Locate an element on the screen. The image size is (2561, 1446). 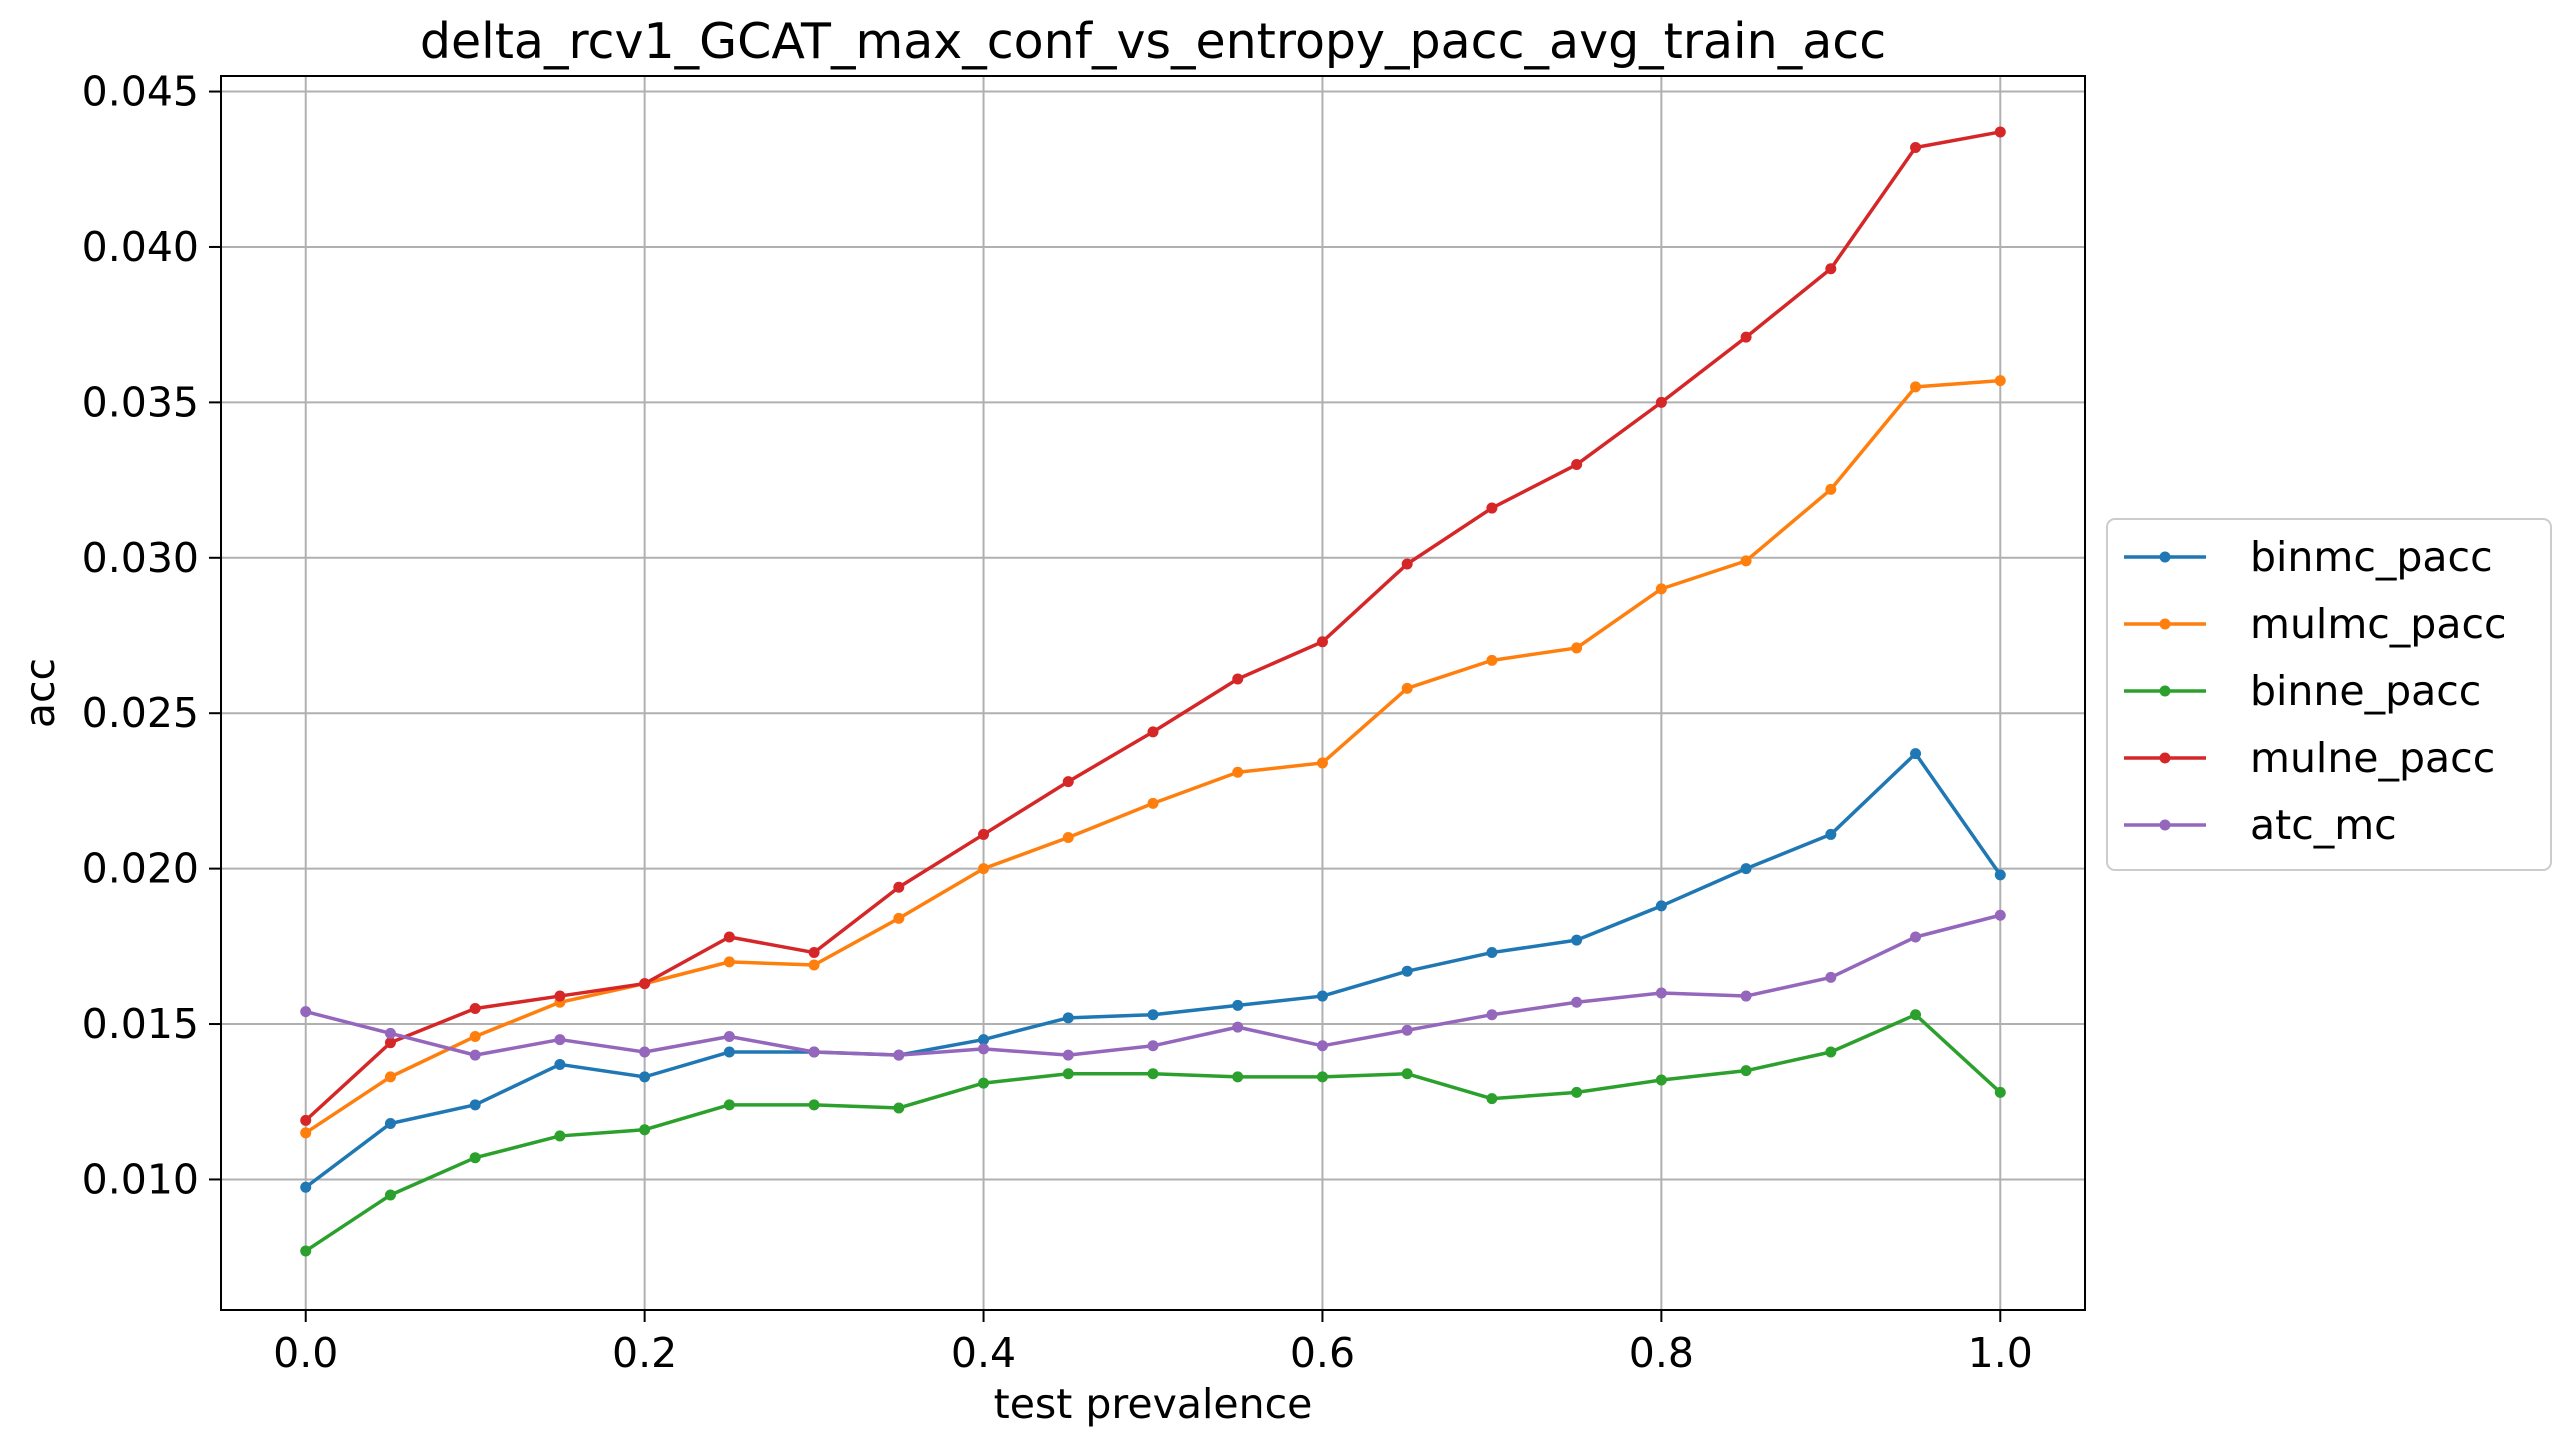
y-axis-label: acc is located at coordinates (40, 693).